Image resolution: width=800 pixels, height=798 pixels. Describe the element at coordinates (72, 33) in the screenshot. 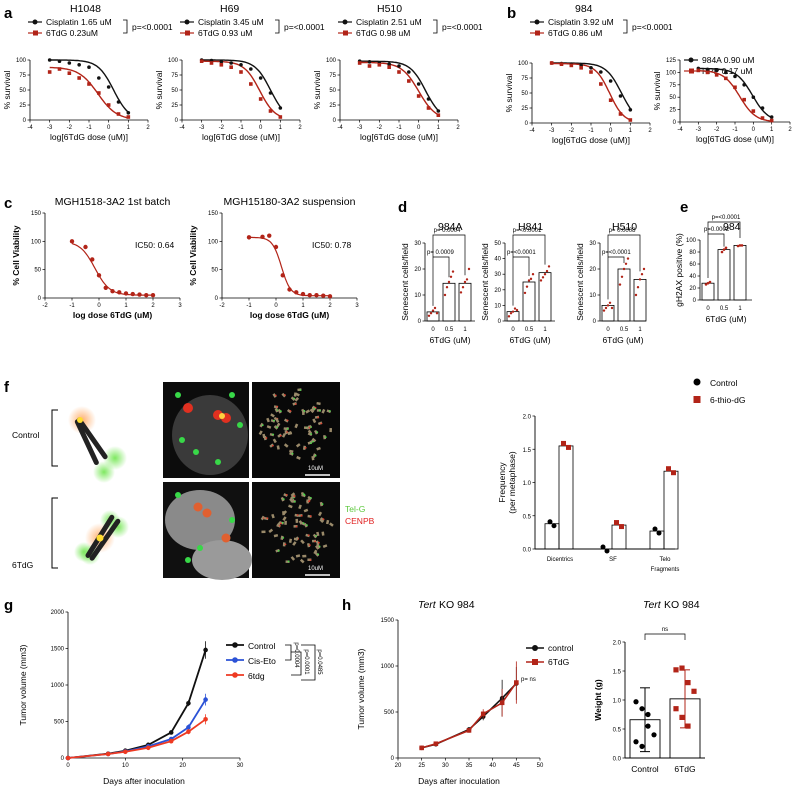

I see `legend-label: 6TdG 0.23uM` at that location.